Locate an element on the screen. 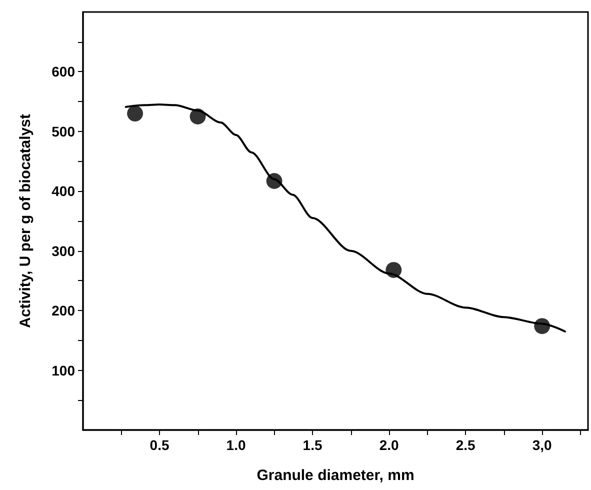 The image size is (591, 490). y-tick-label: 600 is located at coordinates (64, 72).